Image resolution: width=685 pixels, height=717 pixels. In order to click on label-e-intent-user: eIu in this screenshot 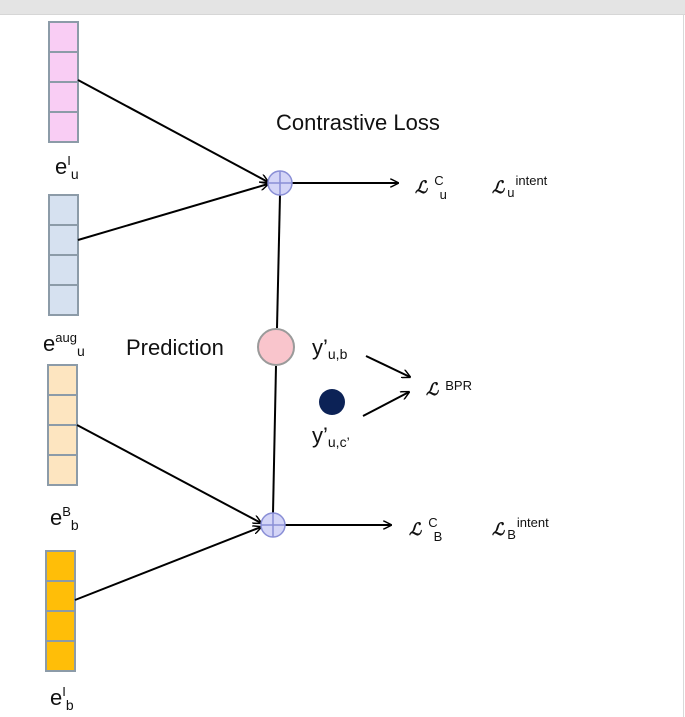, I will do `click(67, 167)`.